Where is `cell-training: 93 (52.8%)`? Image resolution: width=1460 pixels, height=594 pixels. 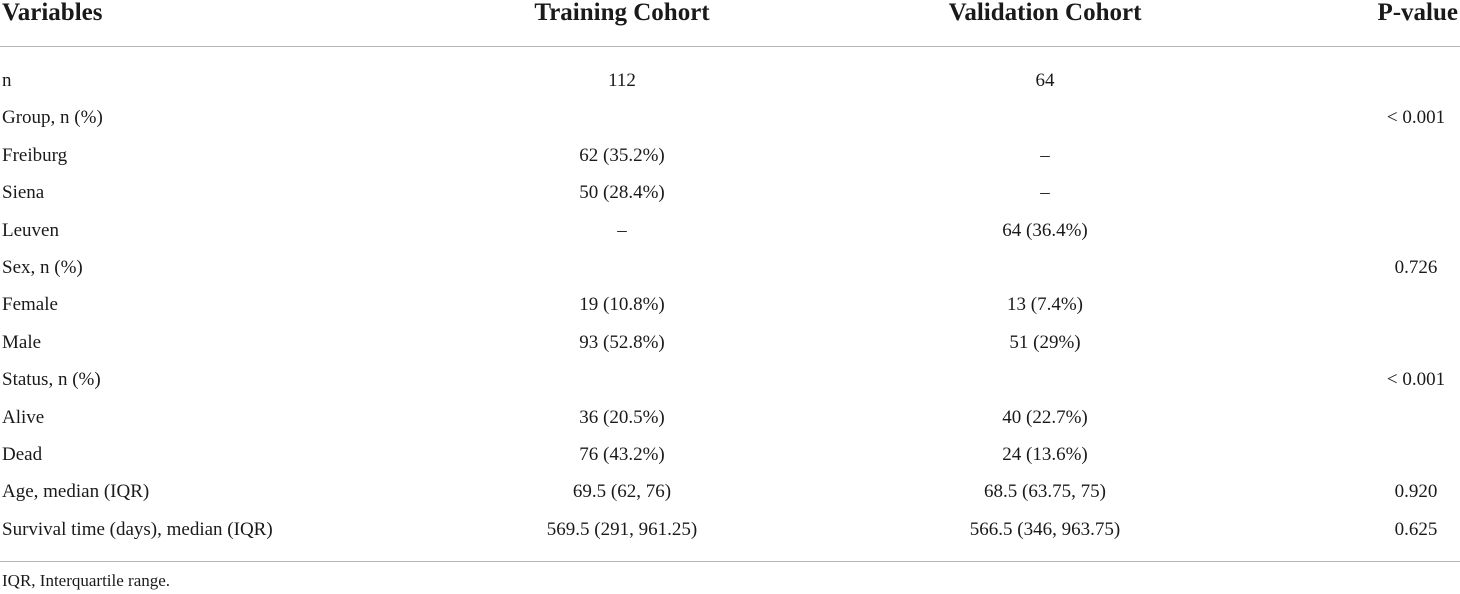 cell-training: 93 (52.8%) is located at coordinates (622, 342).